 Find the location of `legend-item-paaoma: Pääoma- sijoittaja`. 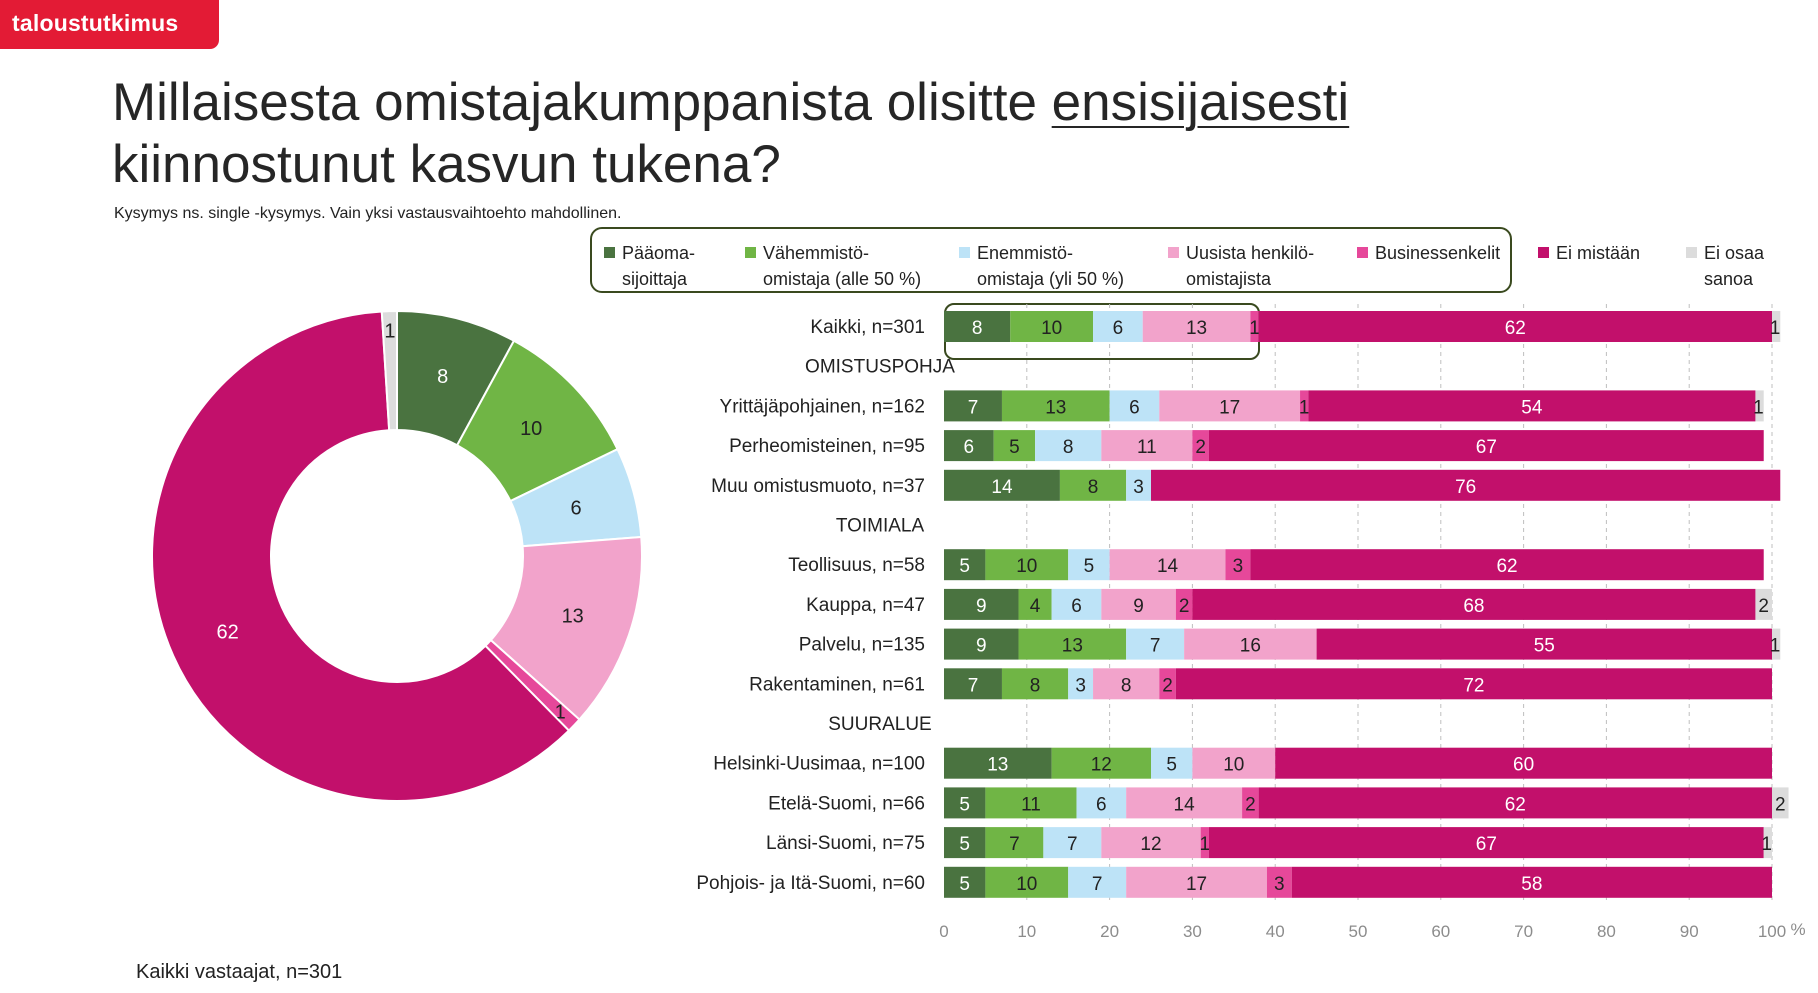

legend-item-paaoma: Pääoma- sijoittaja is located at coordinates (649, 266).